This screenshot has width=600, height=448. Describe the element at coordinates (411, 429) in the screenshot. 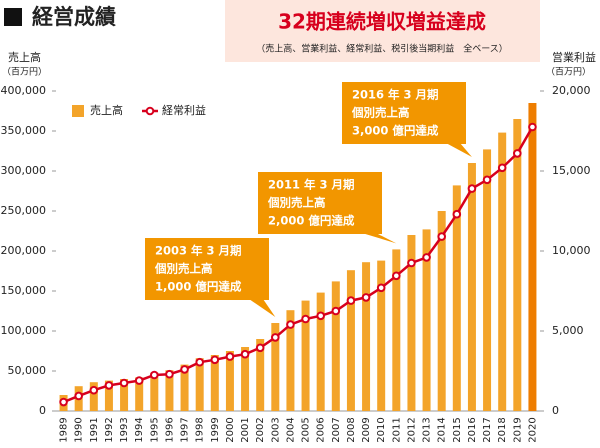

I see `x-tick-label: 2012` at that location.